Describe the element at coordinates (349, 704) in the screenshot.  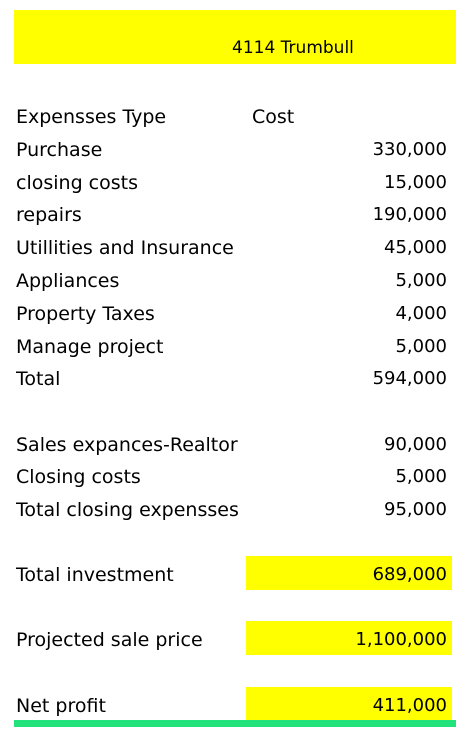
I see `net-profit-highlight` at that location.